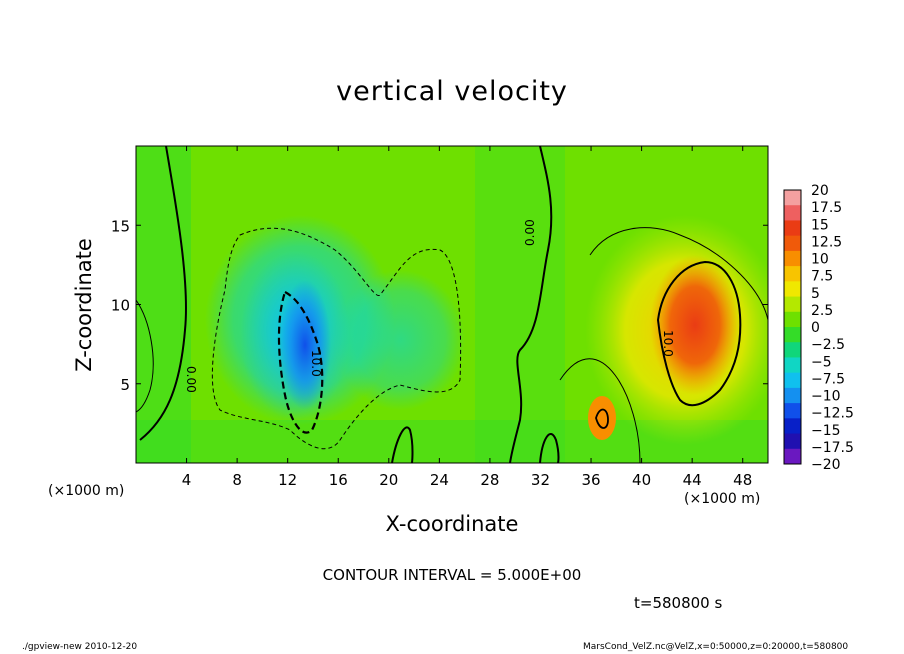 Image resolution: width=904 pixels, height=654 pixels. What do you see at coordinates (815, 328) in the screenshot?
I see `colorbar-label: 0` at bounding box center [815, 328].